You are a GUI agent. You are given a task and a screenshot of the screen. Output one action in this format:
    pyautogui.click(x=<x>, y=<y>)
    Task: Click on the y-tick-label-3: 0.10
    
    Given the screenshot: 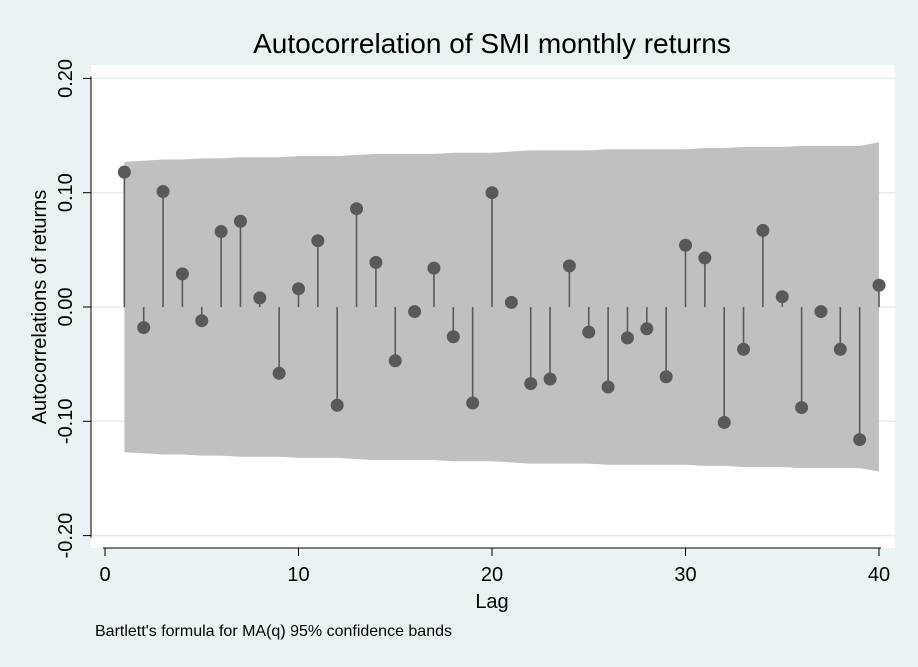 What is the action you would take?
    pyautogui.click(x=66, y=192)
    